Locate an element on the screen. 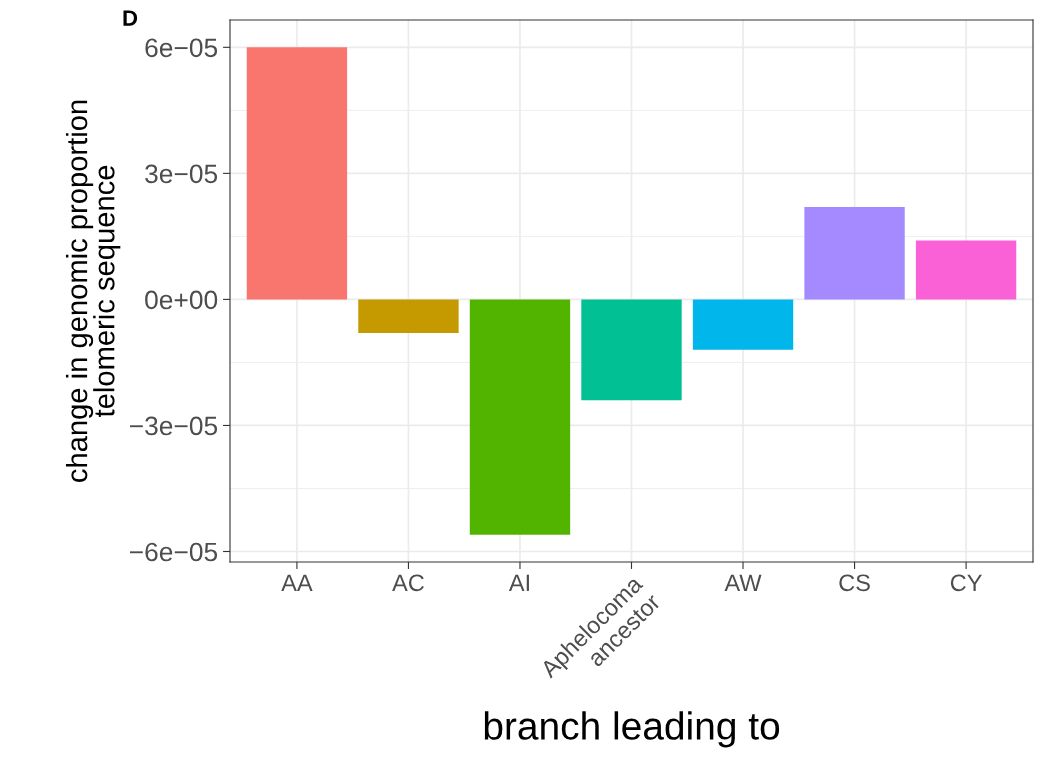 This screenshot has height=773, width=1040. x-tick-label: AI is located at coordinates (518, 582).